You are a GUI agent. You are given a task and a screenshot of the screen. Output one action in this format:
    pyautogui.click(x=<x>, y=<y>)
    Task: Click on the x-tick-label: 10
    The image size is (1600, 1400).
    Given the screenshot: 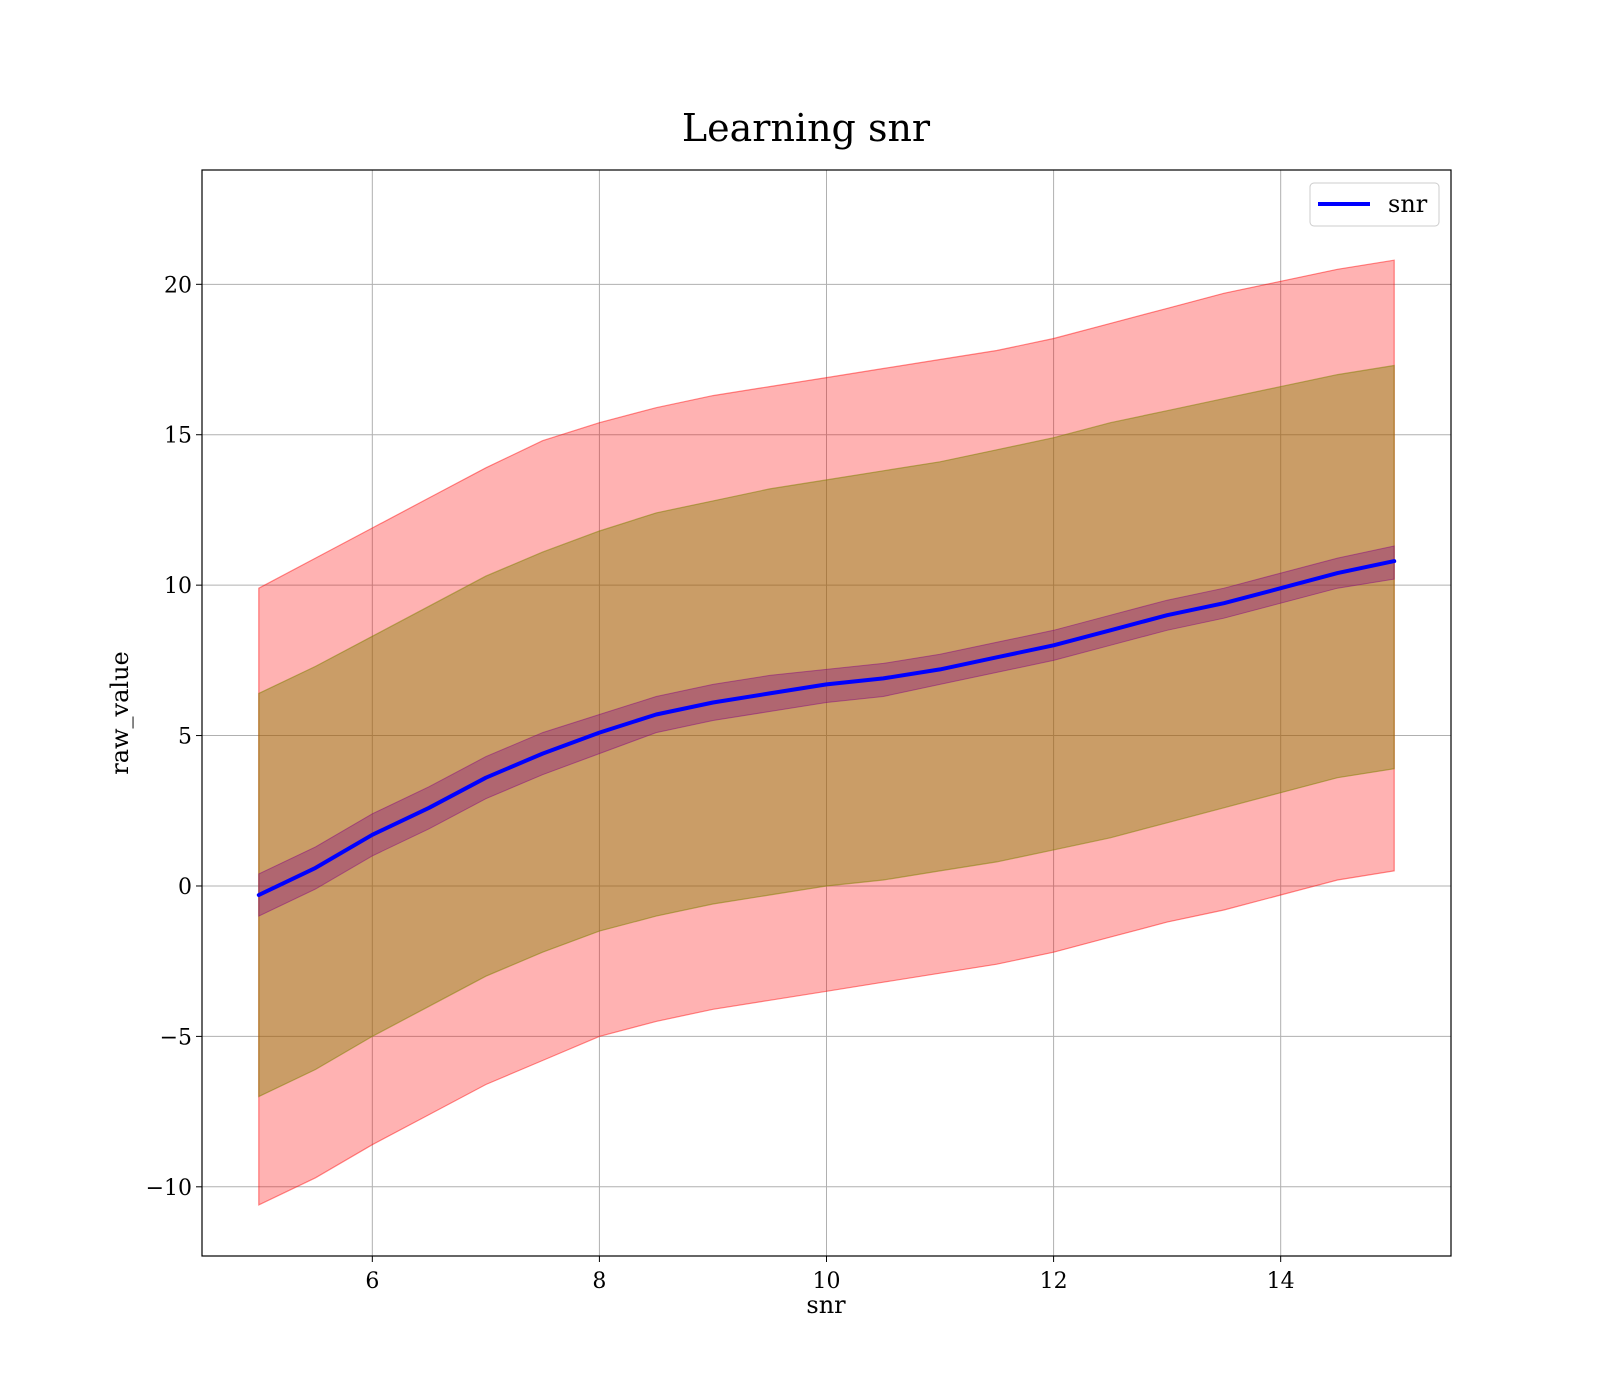 What is the action you would take?
    pyautogui.click(x=827, y=1281)
    